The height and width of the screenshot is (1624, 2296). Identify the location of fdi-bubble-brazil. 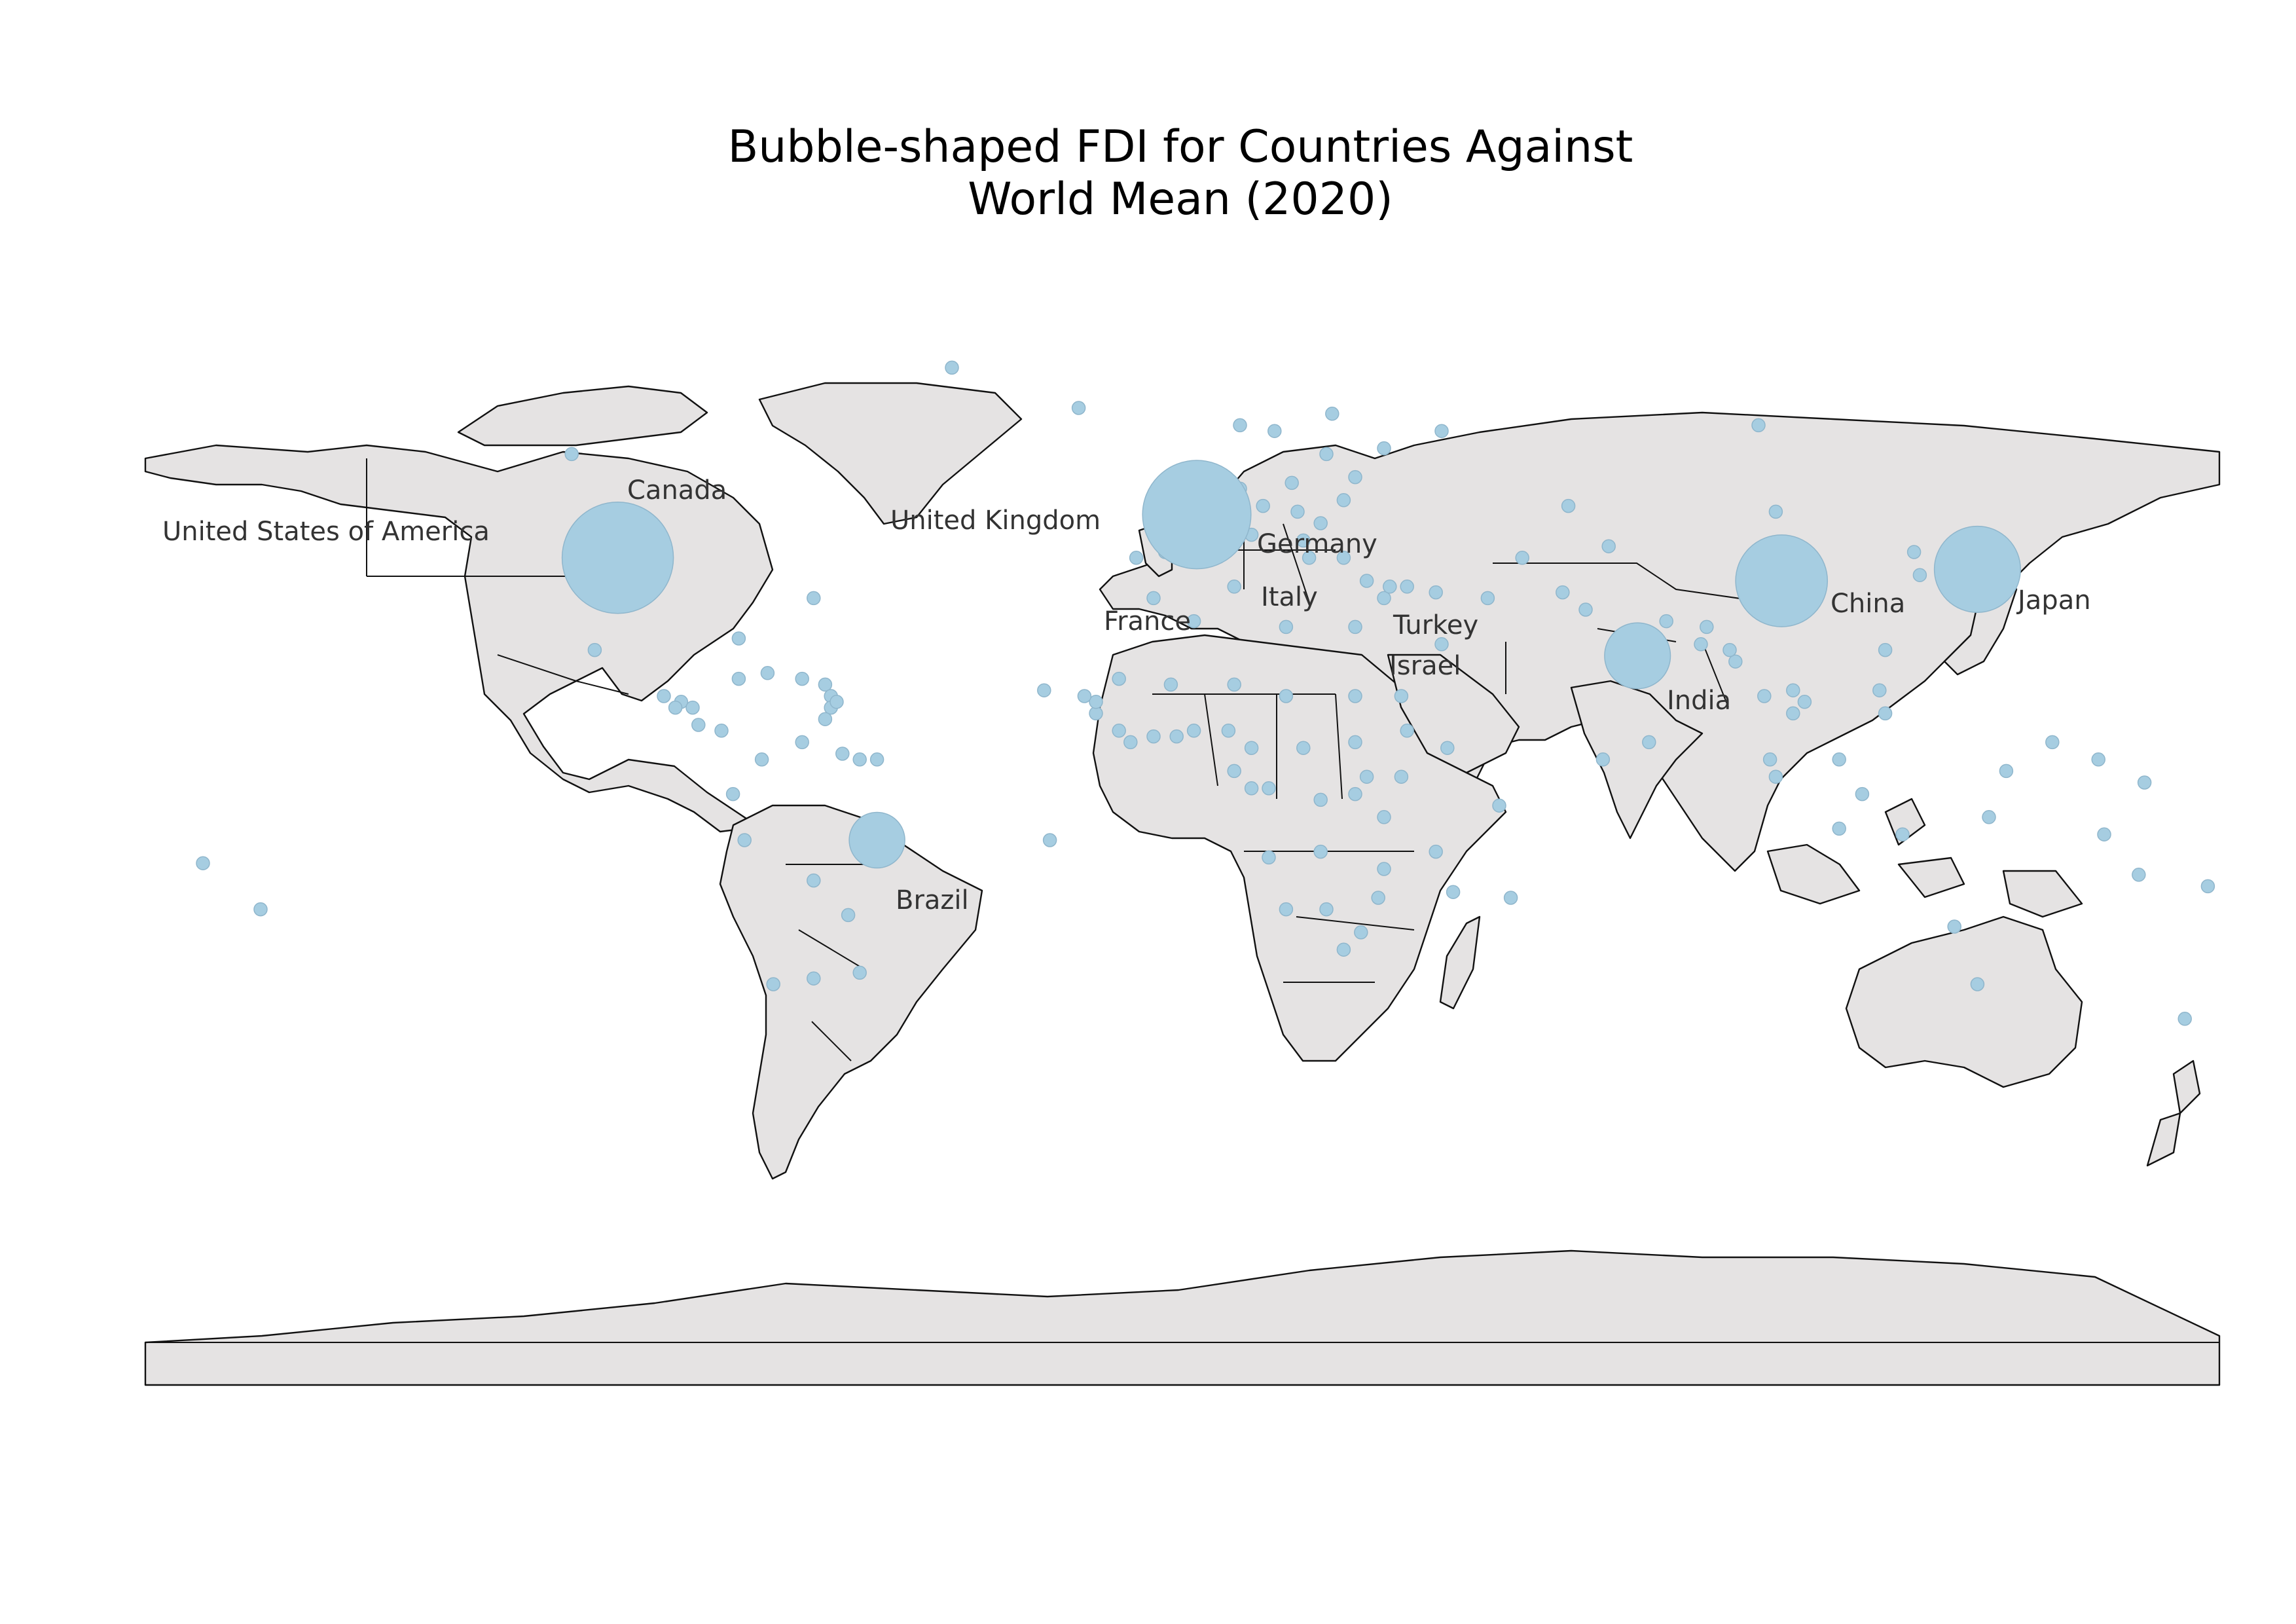
(876, 840).